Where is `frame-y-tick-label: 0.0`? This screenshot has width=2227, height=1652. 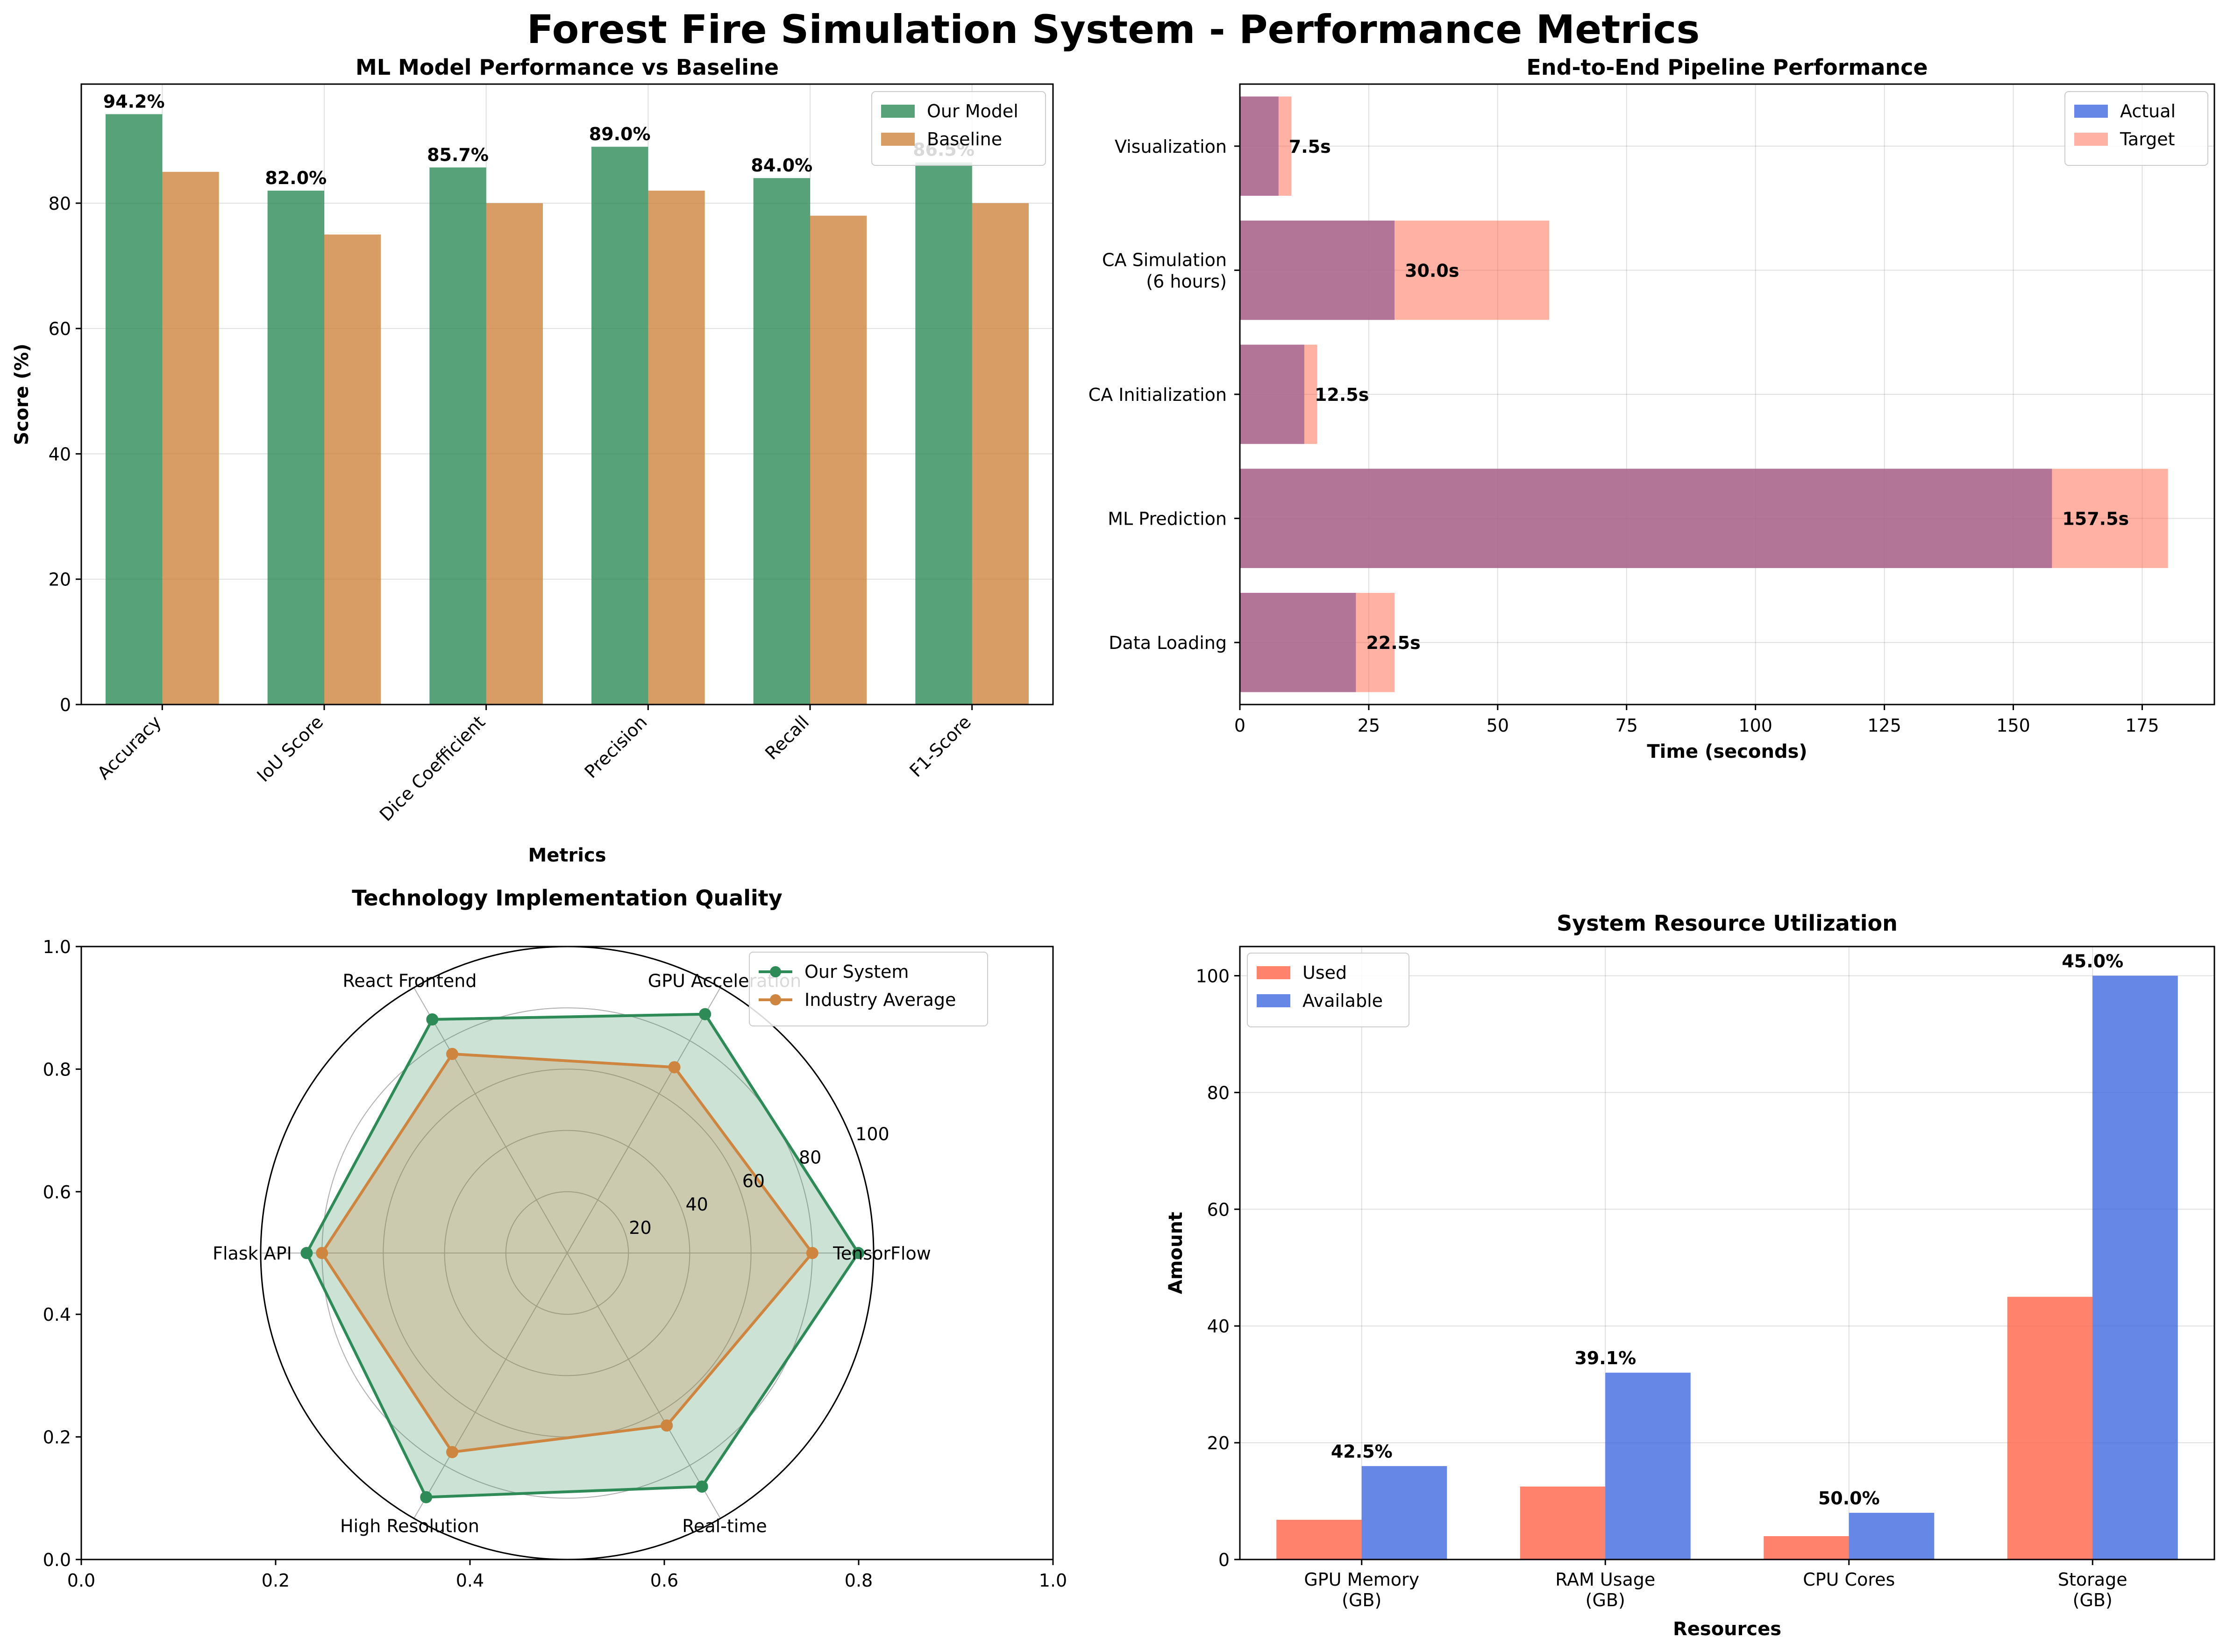 frame-y-tick-label: 0.0 is located at coordinates (57, 1560).